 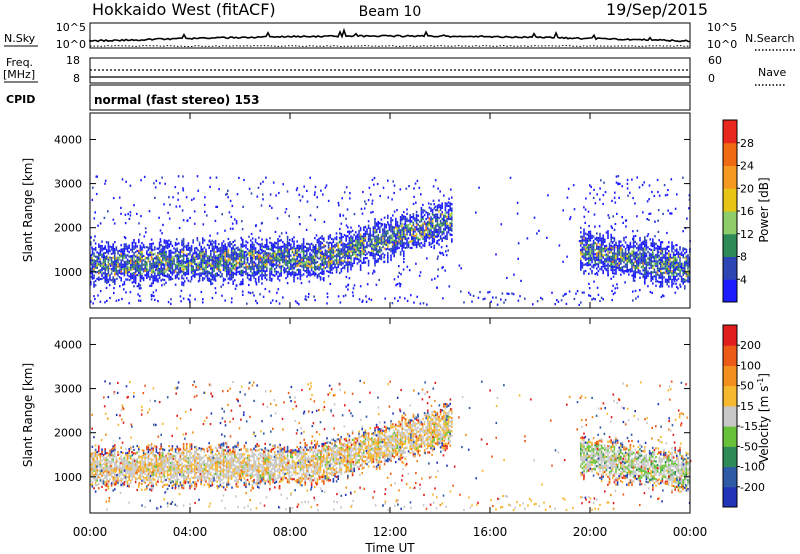 What do you see at coordinates (68, 272) in the screenshot?
I see `range-tick-label: 1000` at bounding box center [68, 272].